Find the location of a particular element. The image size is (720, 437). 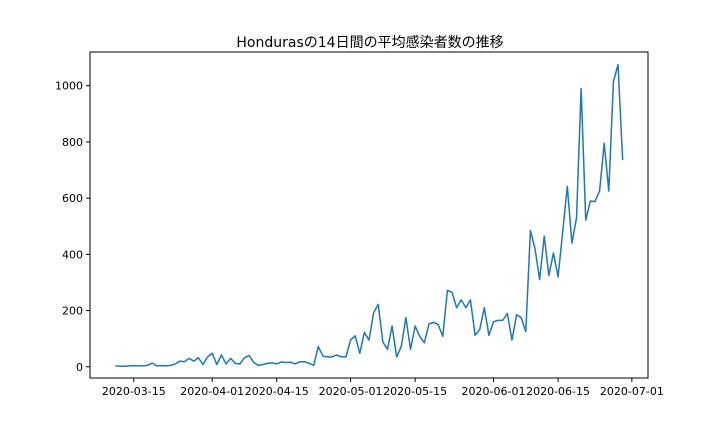

x-tick-label: 2020-03-15 is located at coordinates (134, 391).